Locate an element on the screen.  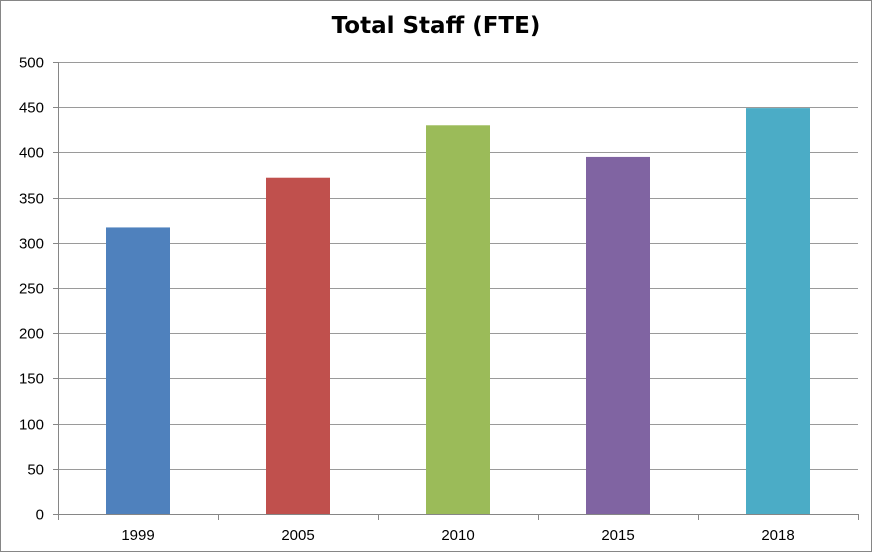
bar-1999 is located at coordinates (138, 370).